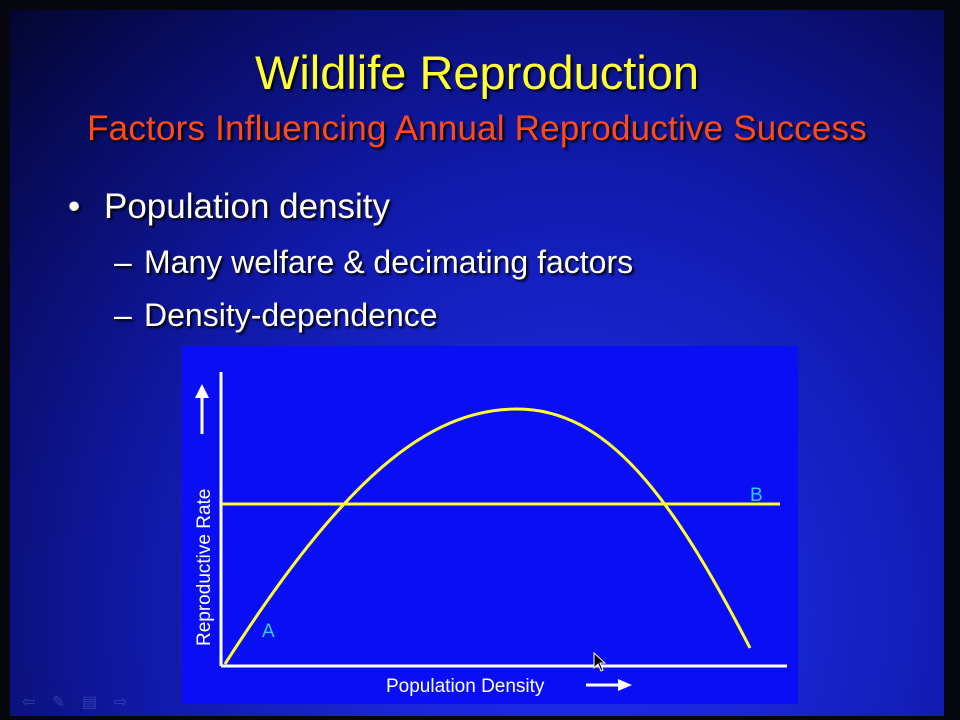 The height and width of the screenshot is (720, 960). What do you see at coordinates (29, 702) in the screenshot?
I see `back-arrow-icon: ⇦` at bounding box center [29, 702].